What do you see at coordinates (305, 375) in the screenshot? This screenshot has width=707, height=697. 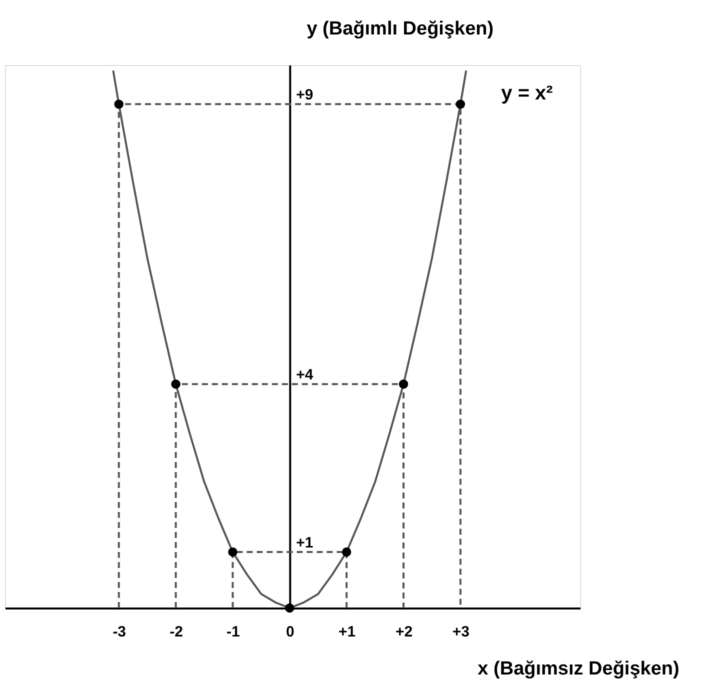 I see `y-tick-label: +4` at bounding box center [305, 375].